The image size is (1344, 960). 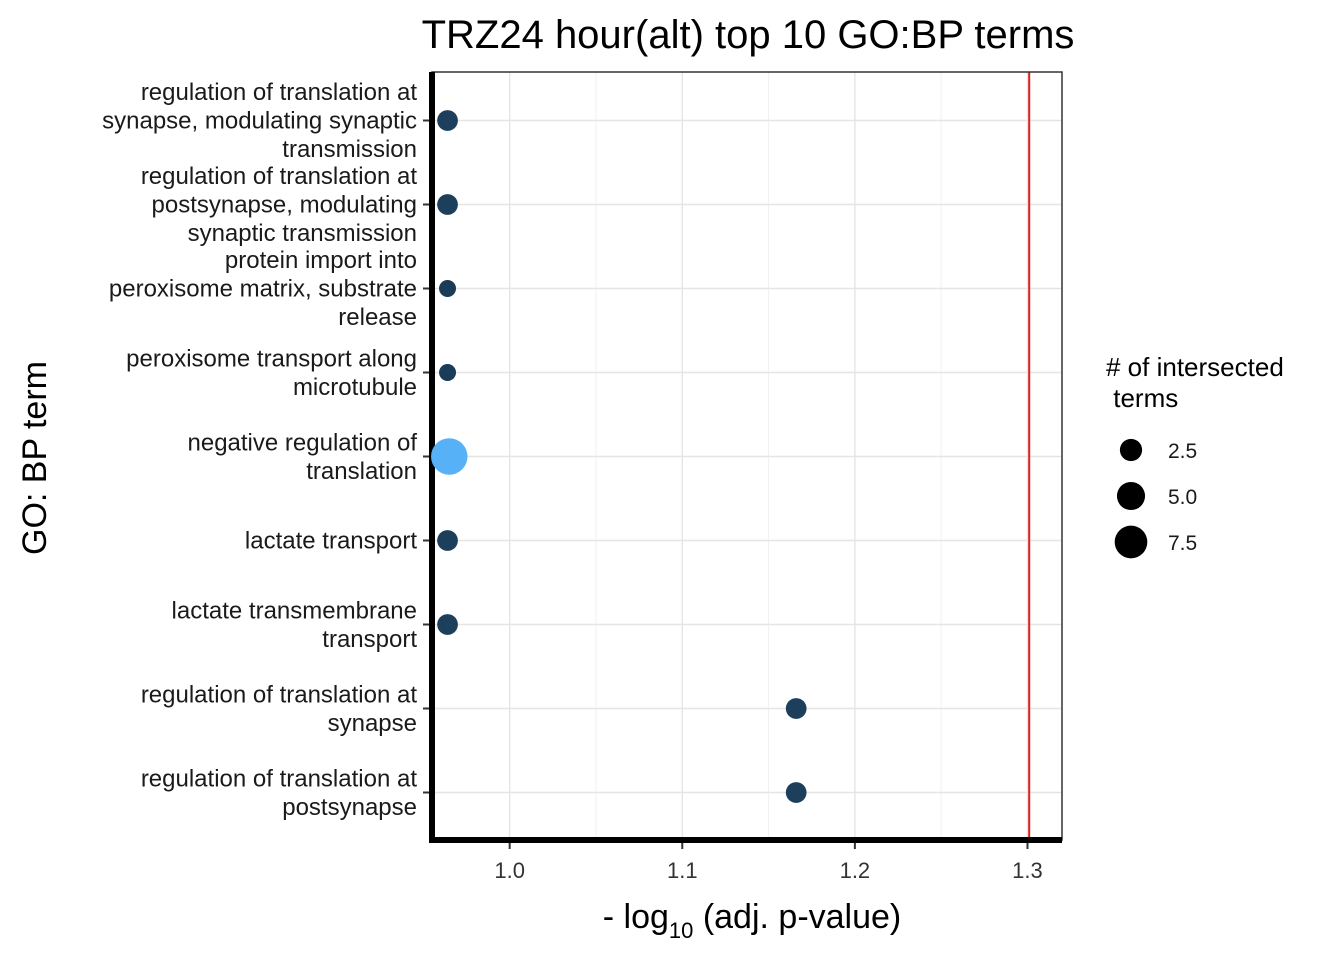 I want to click on x-axis-title-subscript: 10, so click(x=681, y=930).